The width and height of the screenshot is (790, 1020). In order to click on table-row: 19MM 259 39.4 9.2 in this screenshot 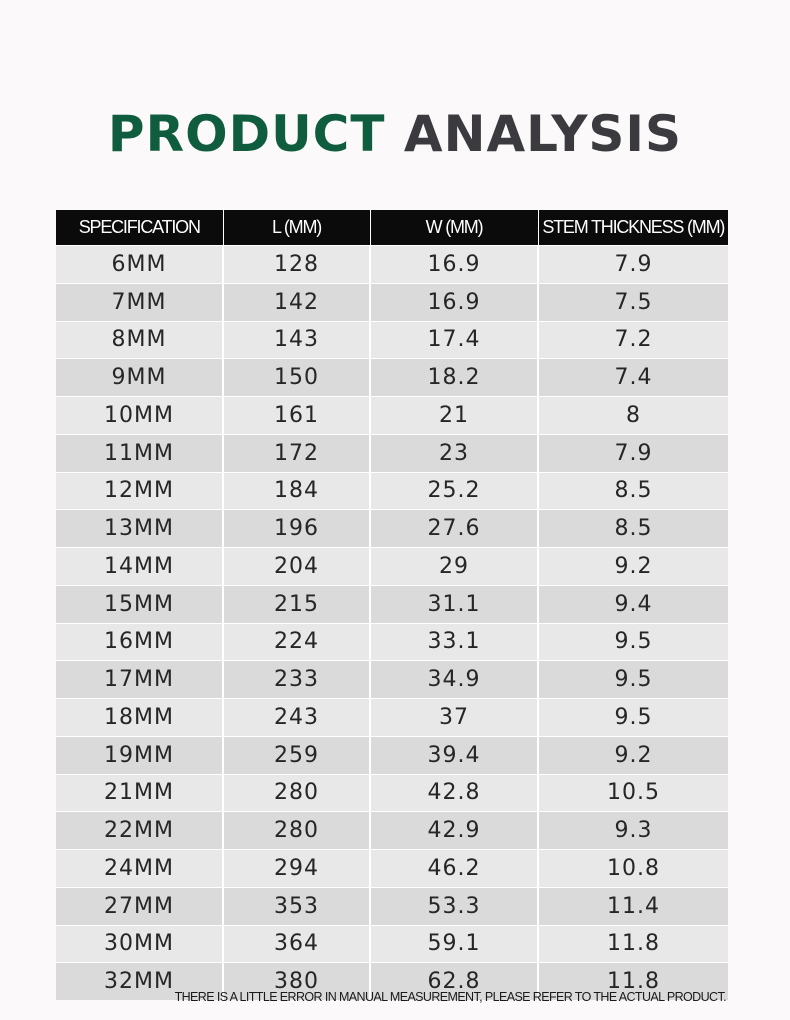, I will do `click(392, 754)`.